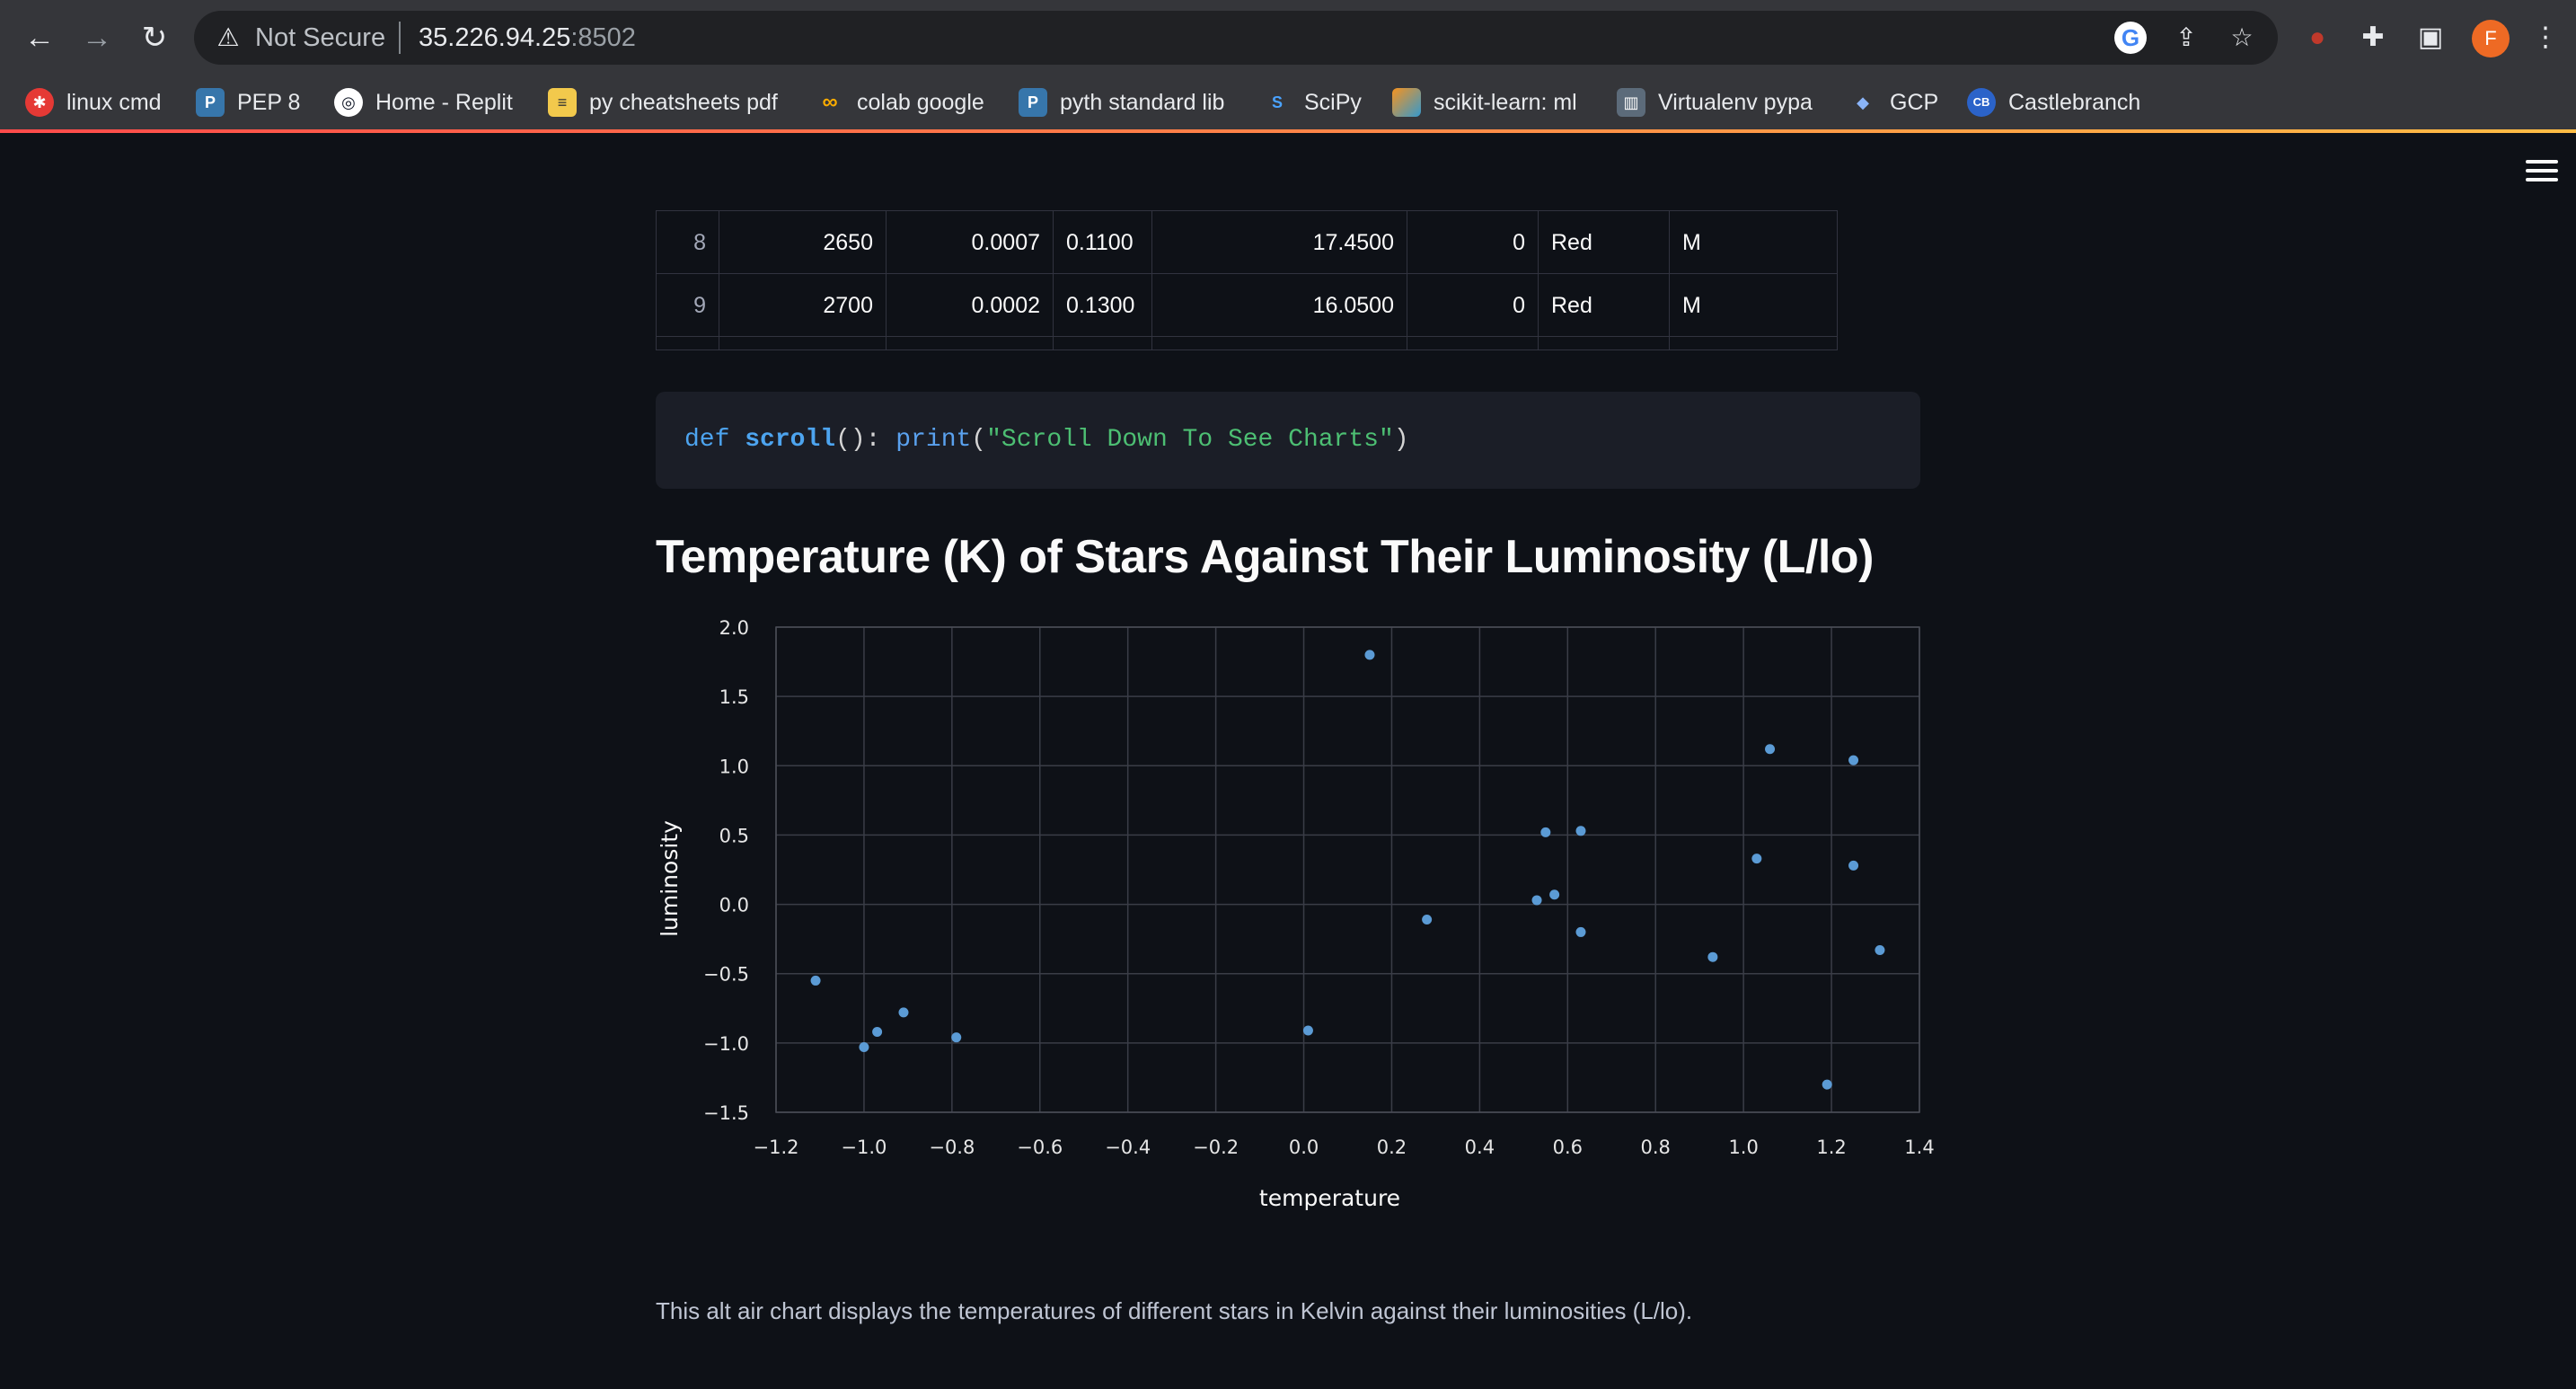  Describe the element at coordinates (348, 102) in the screenshot. I see `replit-favicon: ◎` at that location.